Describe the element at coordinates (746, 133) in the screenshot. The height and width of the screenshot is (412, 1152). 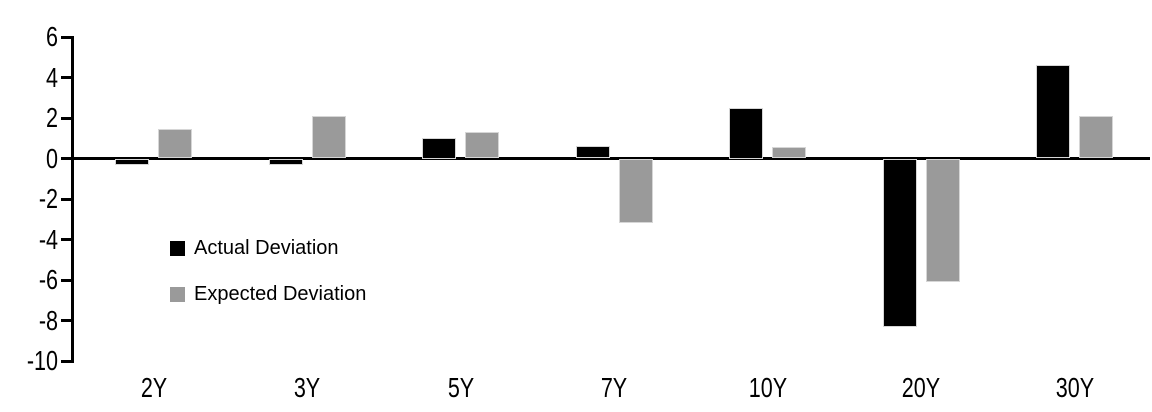
I see `bar-actual-10Y` at that location.